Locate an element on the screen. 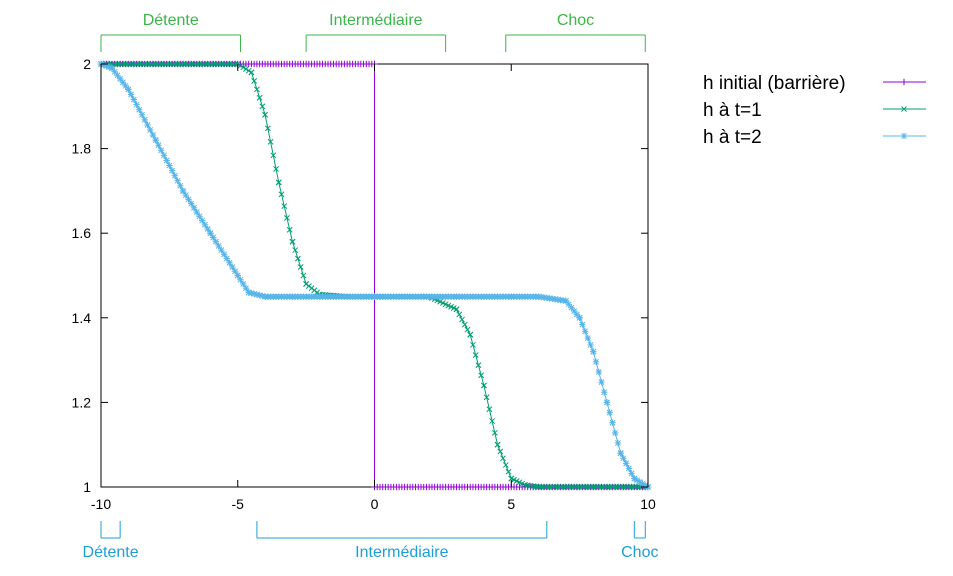 The height and width of the screenshot is (576, 953). y-tick-label: 1.6 is located at coordinates (82, 233).